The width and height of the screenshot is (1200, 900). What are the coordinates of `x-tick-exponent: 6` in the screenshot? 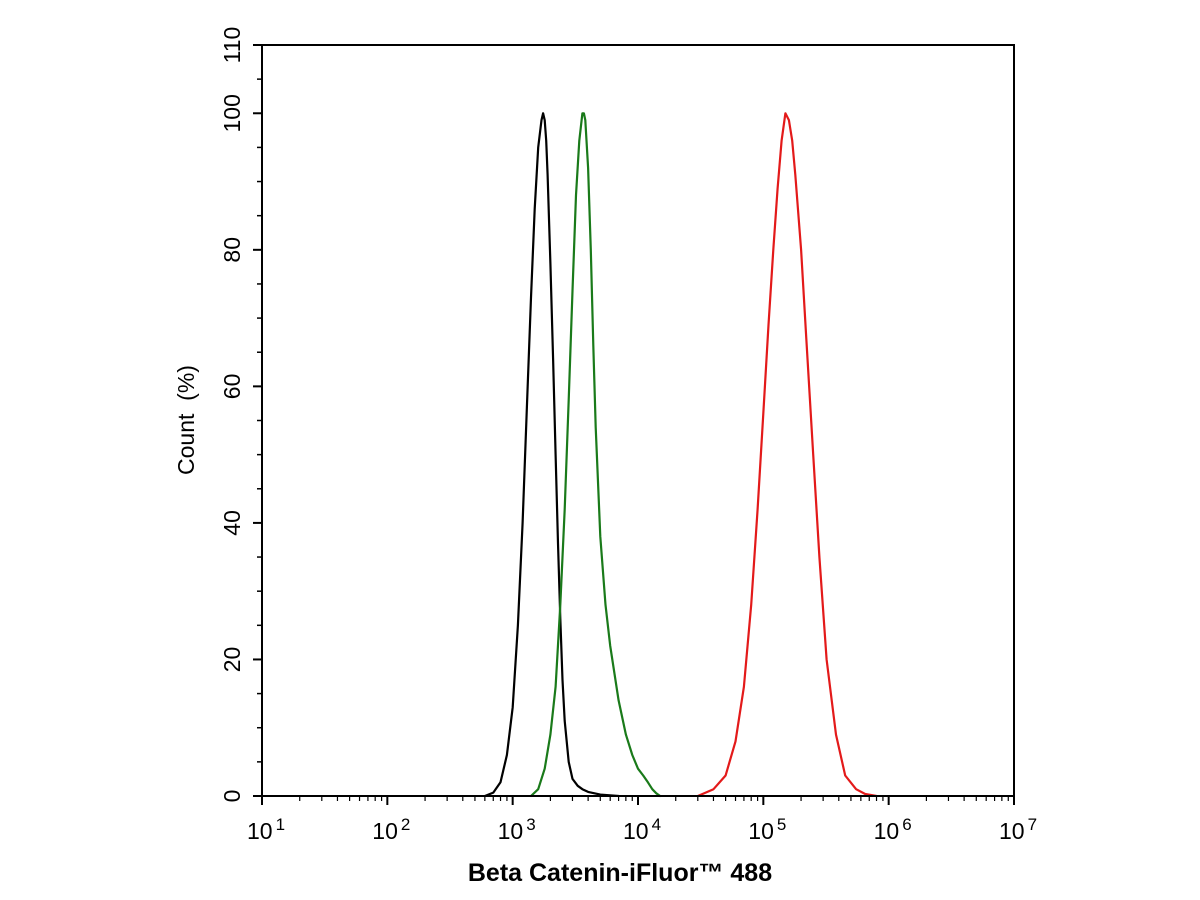 It's located at (906, 824).